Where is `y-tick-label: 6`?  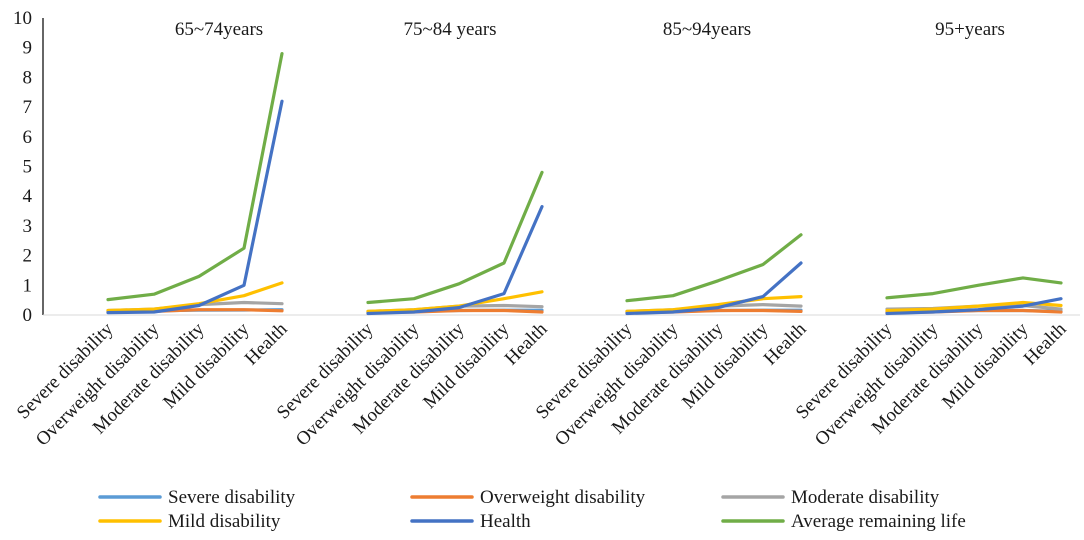
y-tick-label: 6 is located at coordinates (28, 137).